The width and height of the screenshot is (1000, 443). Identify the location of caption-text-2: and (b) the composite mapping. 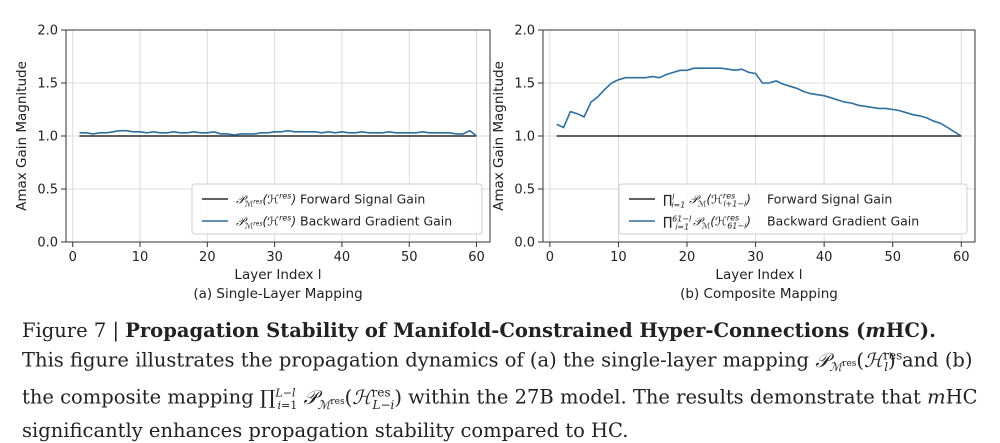
(497, 378).